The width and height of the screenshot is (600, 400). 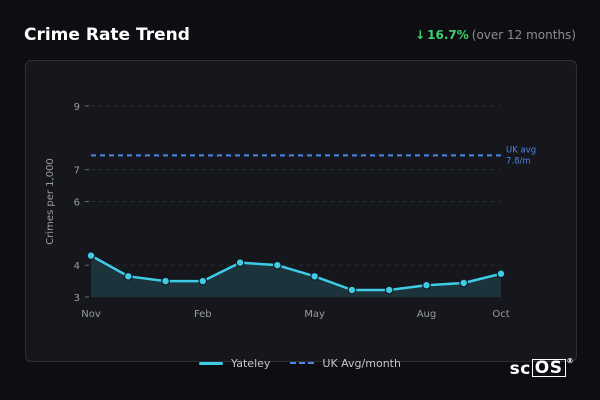 I want to click on y-tick-label: 9, so click(x=77, y=107).